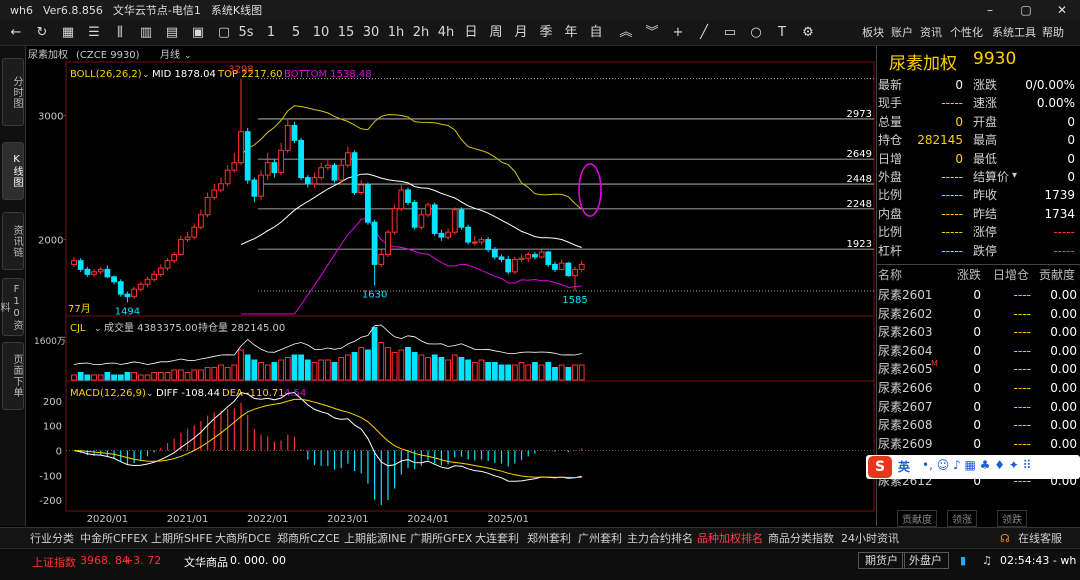  Describe the element at coordinates (978, 332) in the screenshot. I see `contract-row: 尿素2603 0 ---- 0.00` at that location.